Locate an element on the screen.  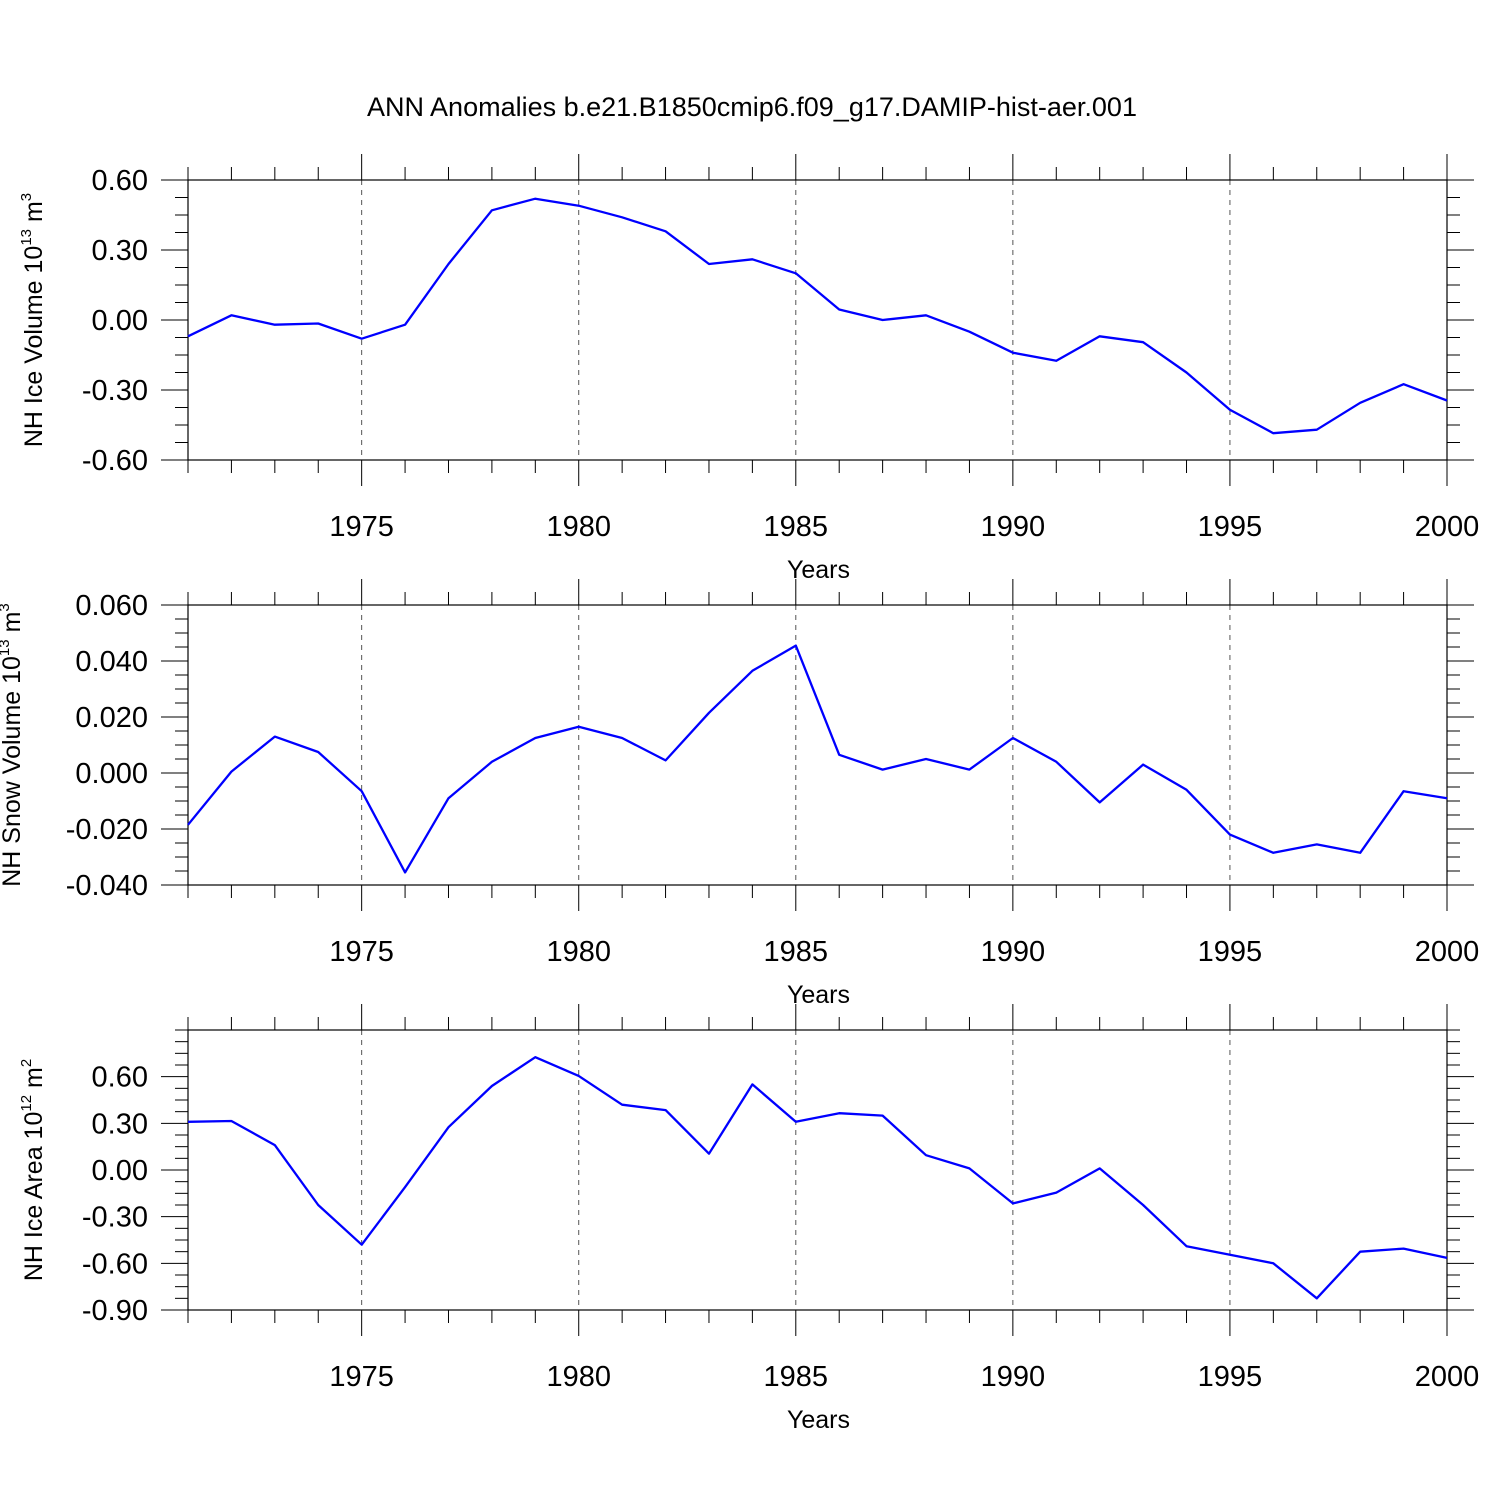
y-label-superscript: 2 is located at coordinates (26, 1063).